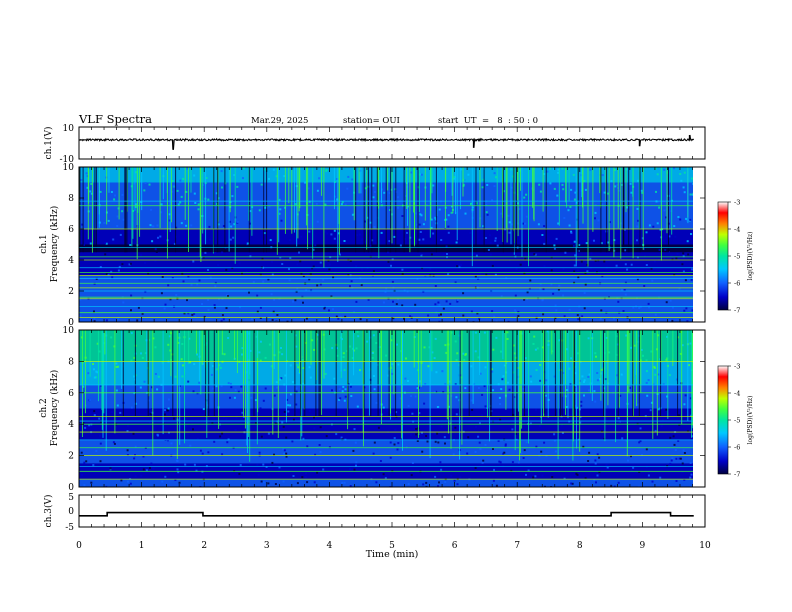 The image size is (792, 612). I want to click on time-tick-label: 3, so click(267, 546).